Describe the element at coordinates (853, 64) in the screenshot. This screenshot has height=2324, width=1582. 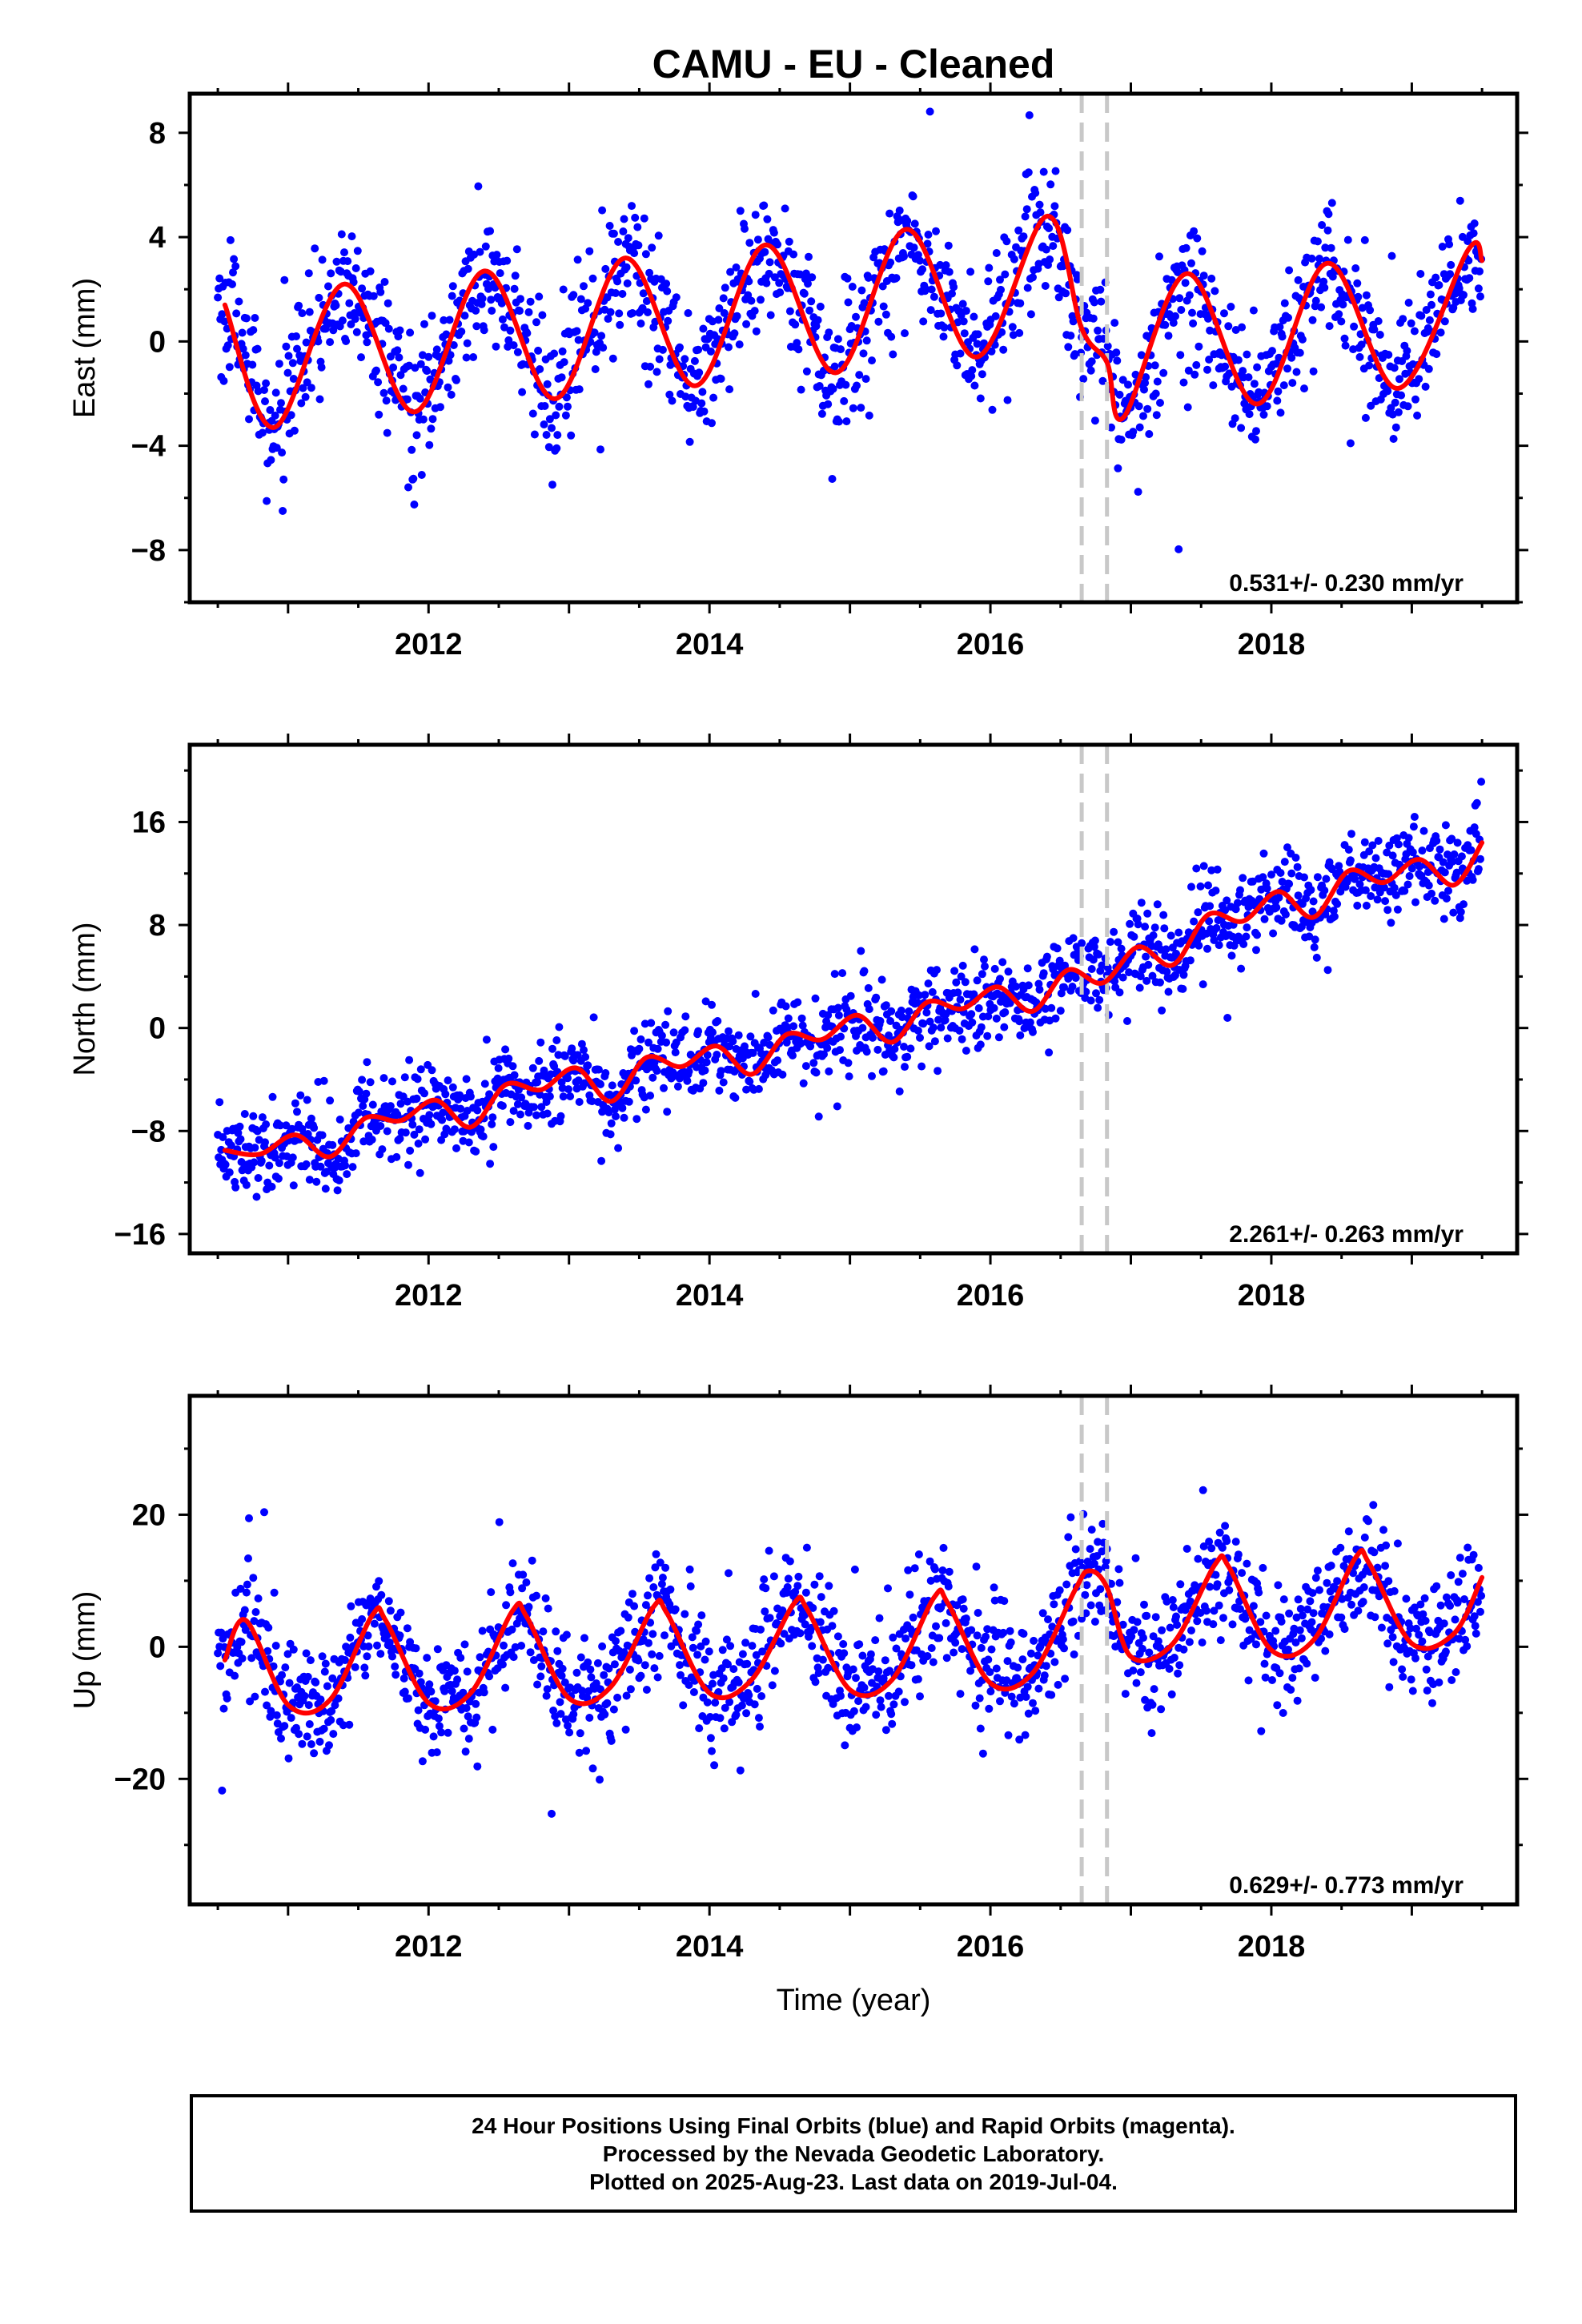
I see `figure-title: CAMU - EU - Cleaned` at that location.